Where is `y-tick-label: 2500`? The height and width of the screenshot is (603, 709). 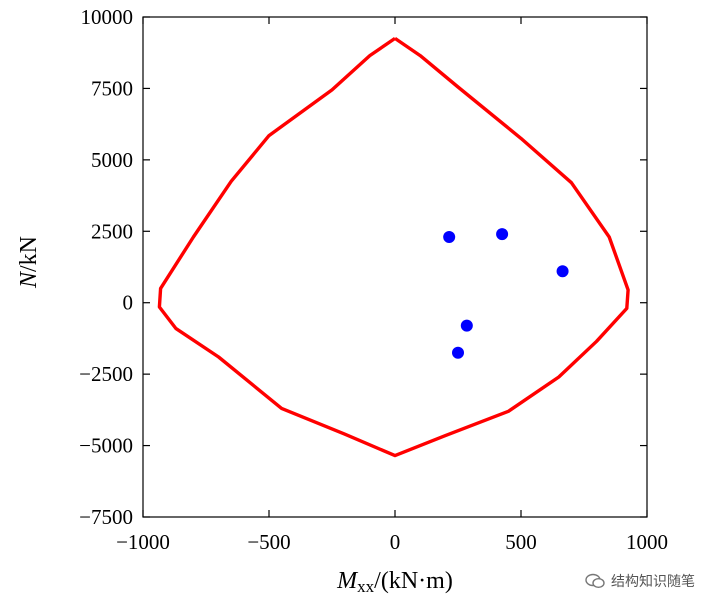 y-tick-label: 2500 is located at coordinates (112, 231).